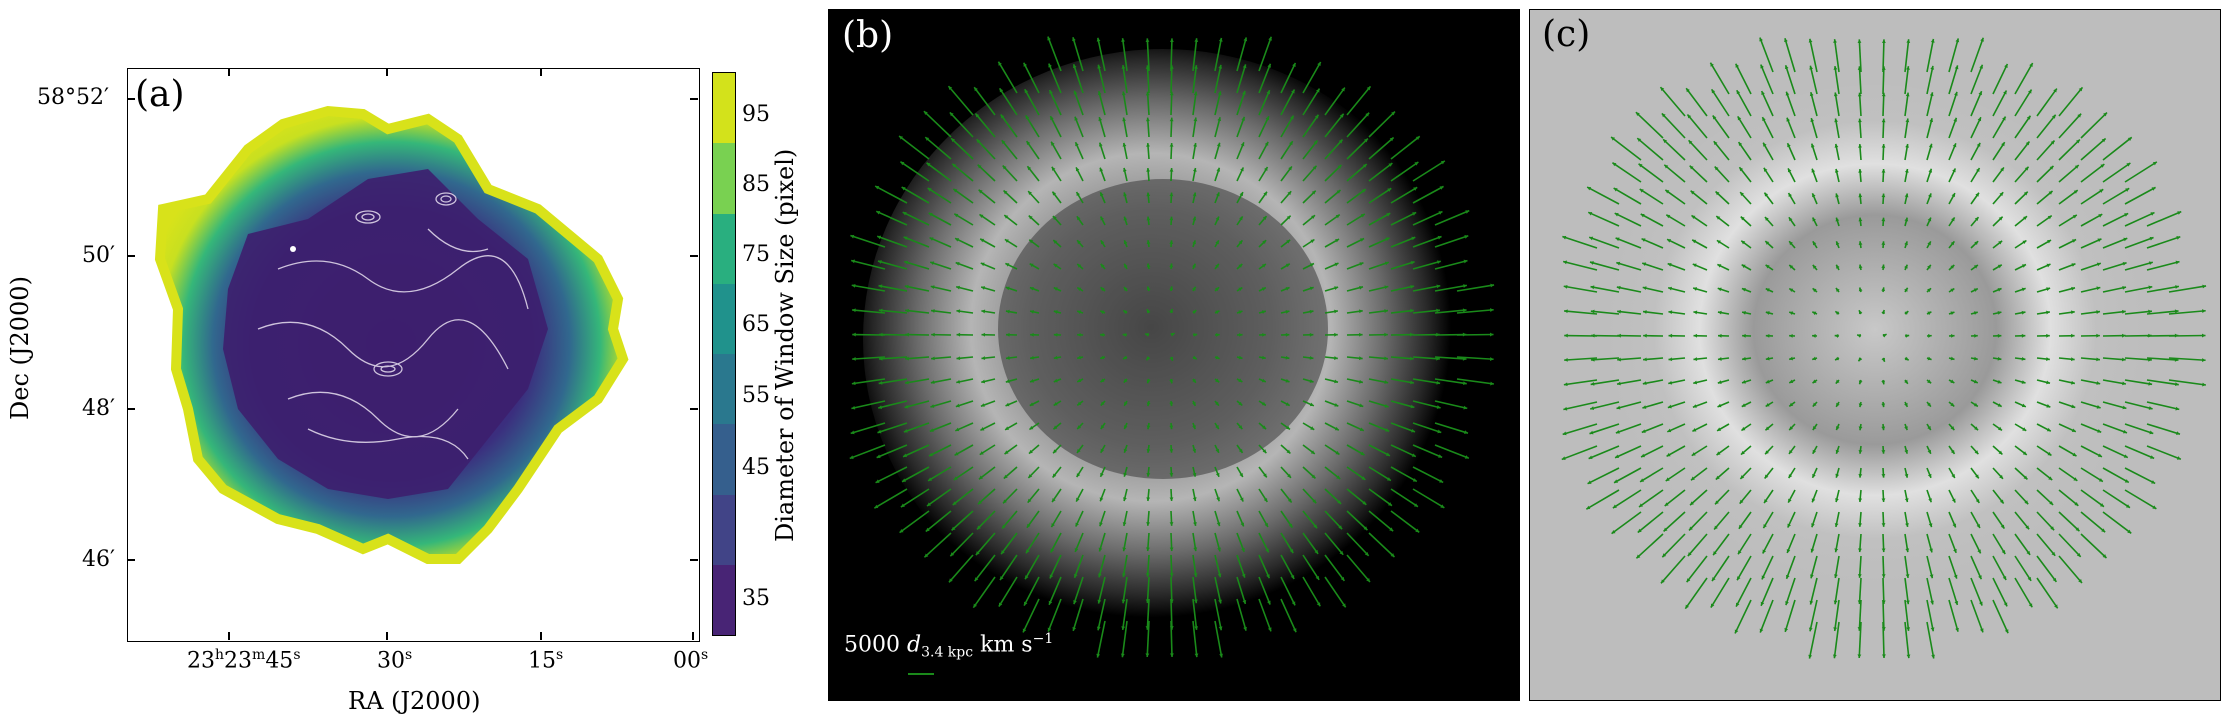 This screenshot has width=2229, height=725. Describe the element at coordinates (868, 35) in the screenshot. I see `panel-letter-b: (b)` at that location.